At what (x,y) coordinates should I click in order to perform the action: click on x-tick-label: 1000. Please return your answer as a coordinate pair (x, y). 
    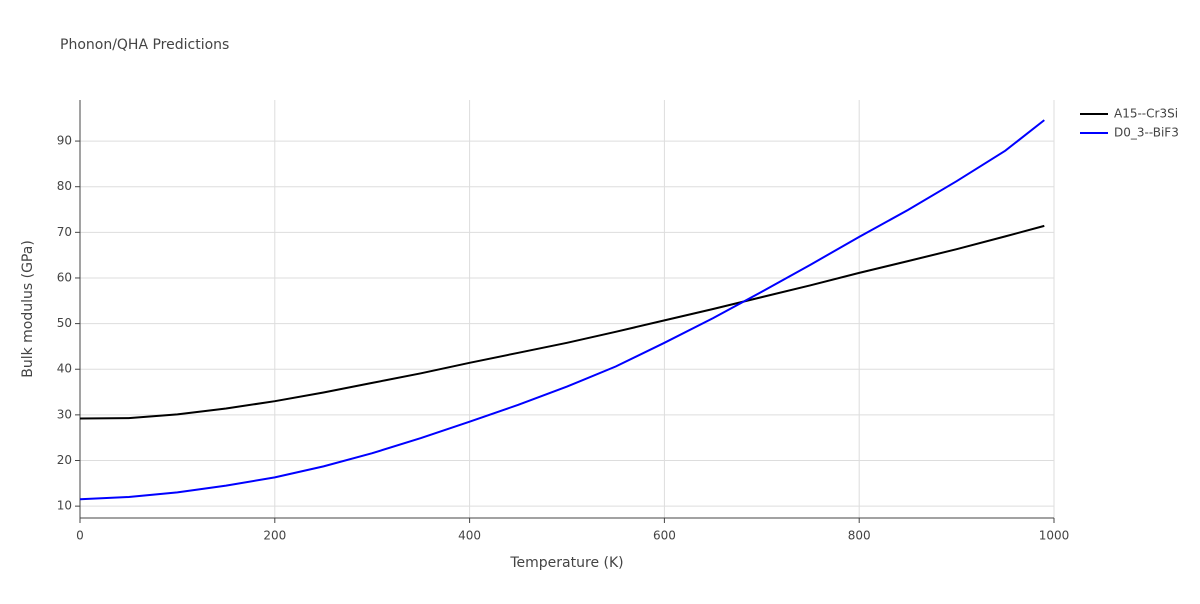
    Looking at the image, I should click on (1054, 536).